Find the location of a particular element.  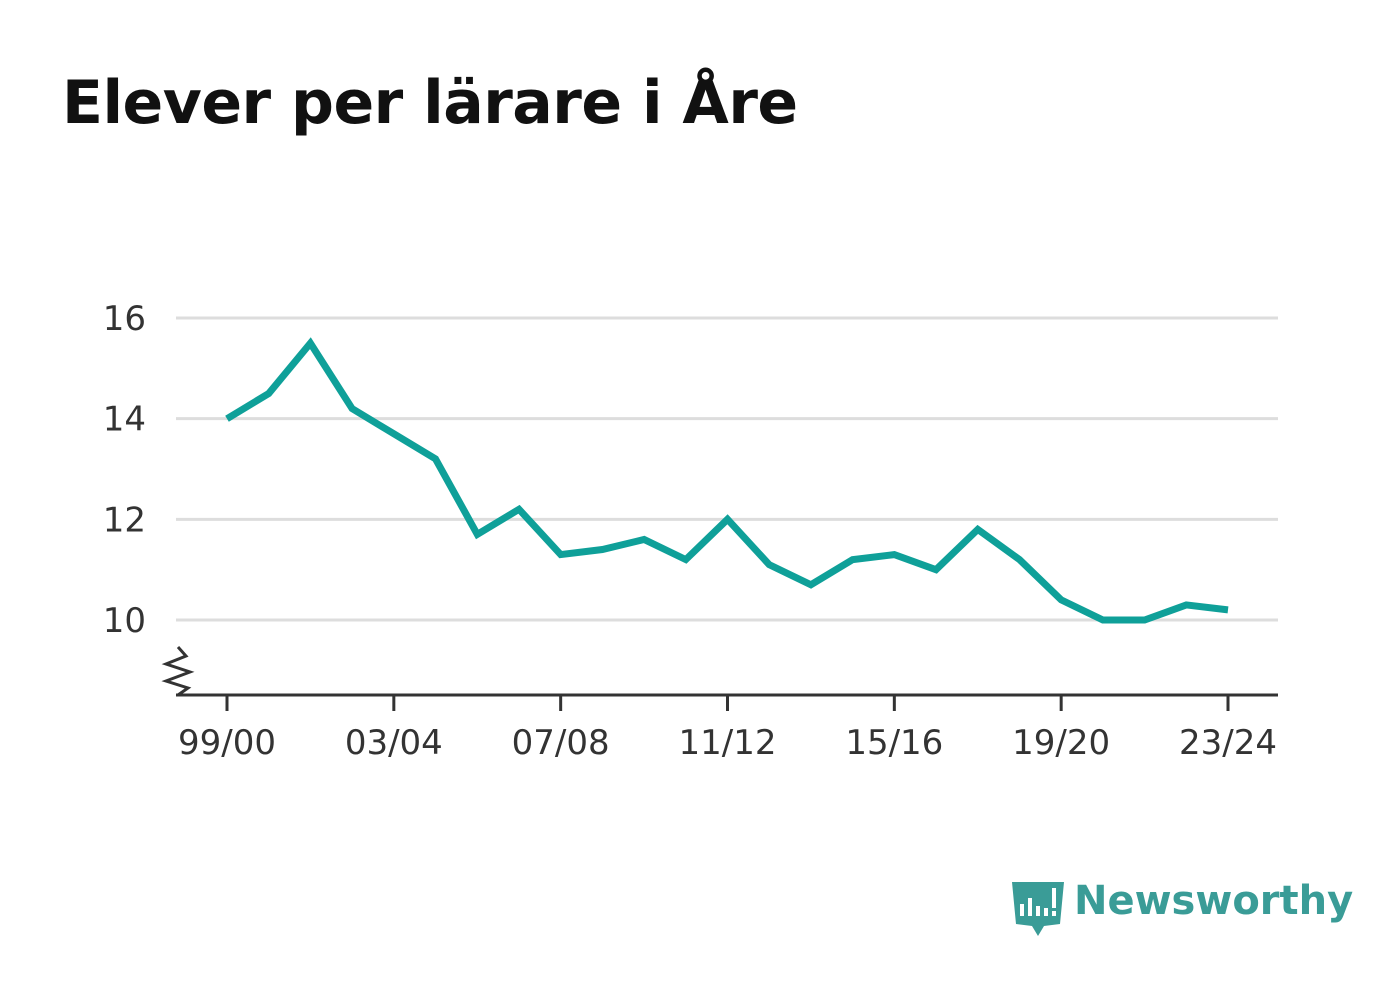

x-axis-ticks: 99/00 03/04 07/08 11/12 15/16 19/20 23/24 is located at coordinates (727, 729).